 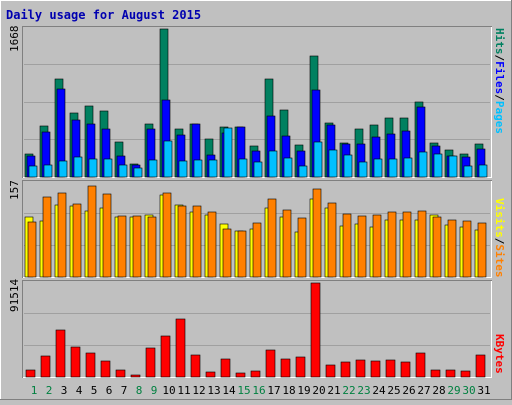 What do you see at coordinates (408, 390) in the screenshot?
I see `day-label: 26` at bounding box center [408, 390].